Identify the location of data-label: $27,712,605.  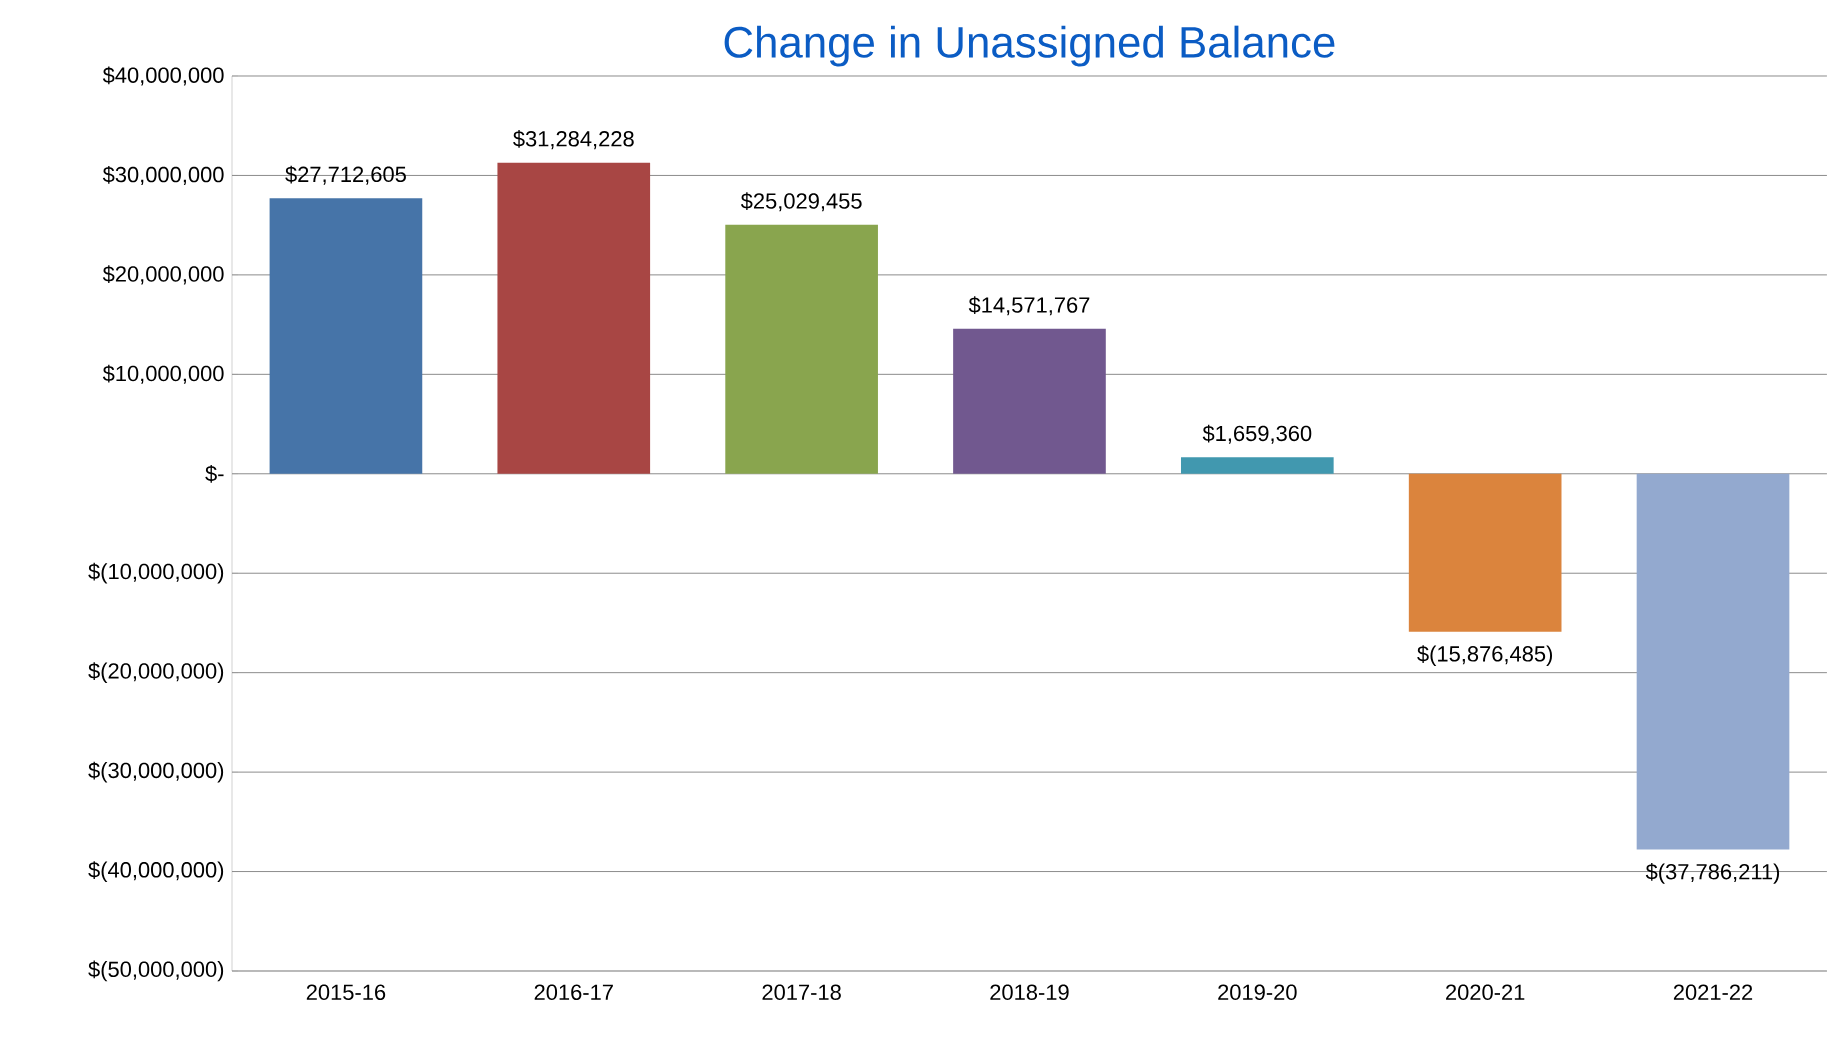
(345, 175).